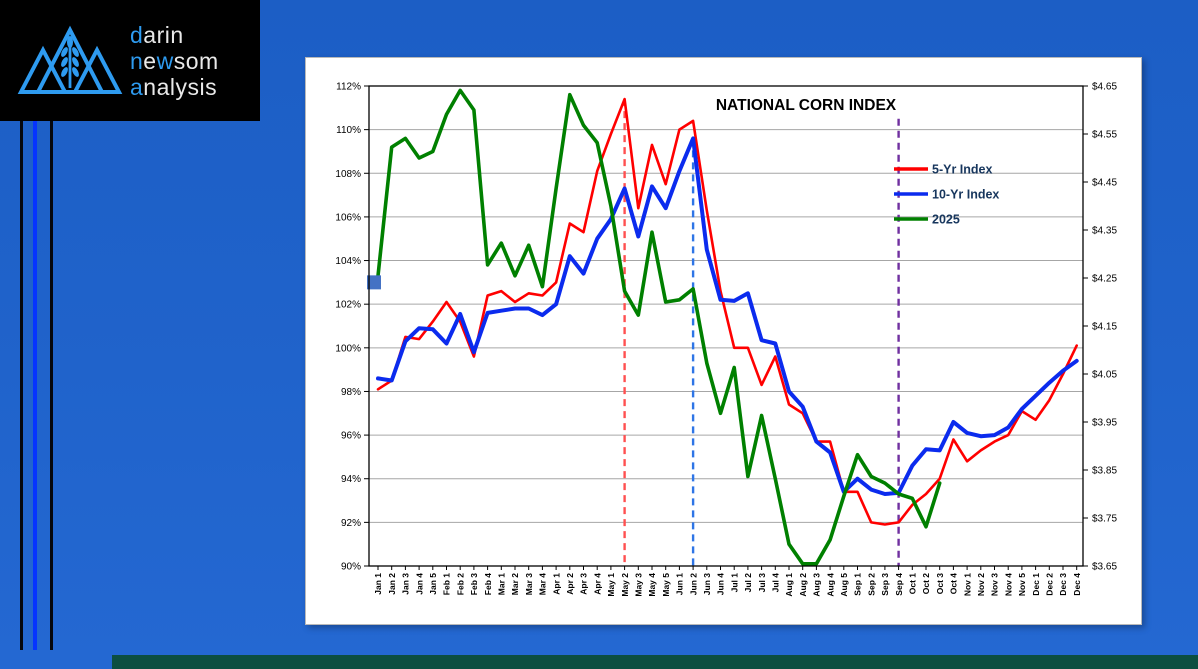 This screenshot has width=1198, height=669. What do you see at coordinates (392, 584) in the screenshot?
I see `x-axis-tick-label: Jan 2` at bounding box center [392, 584].